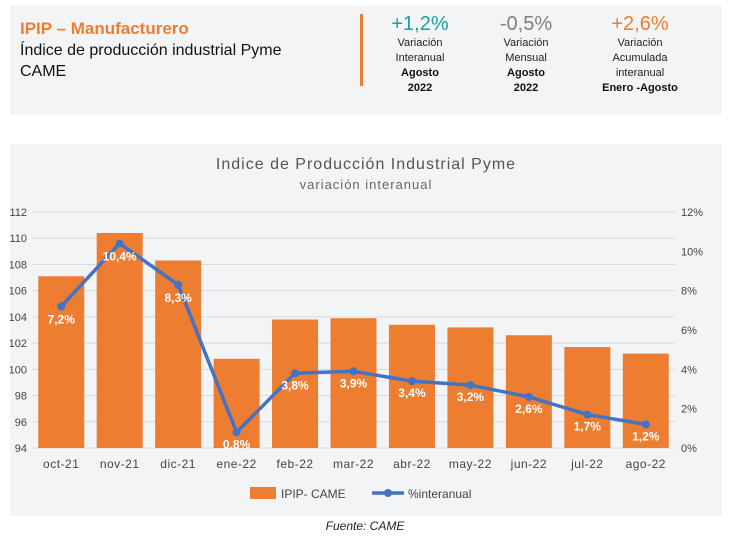 This screenshot has height=544, width=730. Describe the element at coordinates (237, 444) in the screenshot. I see `data-label: 0,8%` at that location.